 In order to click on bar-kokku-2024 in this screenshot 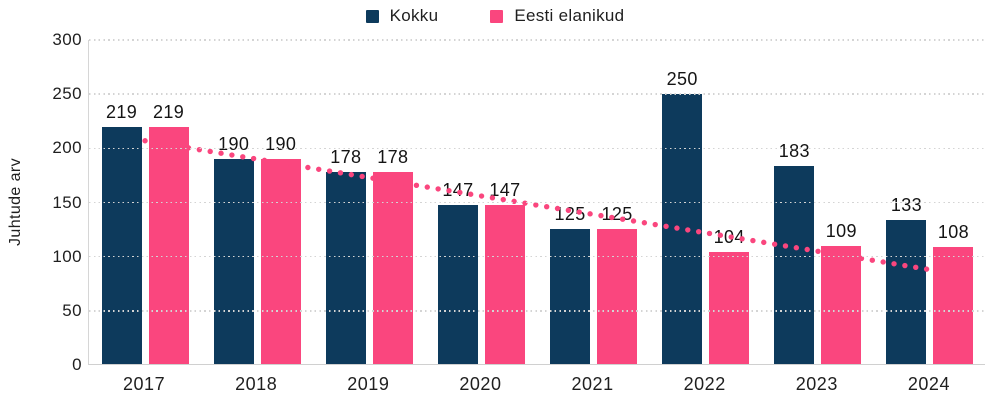, I will do `click(906, 292)`.